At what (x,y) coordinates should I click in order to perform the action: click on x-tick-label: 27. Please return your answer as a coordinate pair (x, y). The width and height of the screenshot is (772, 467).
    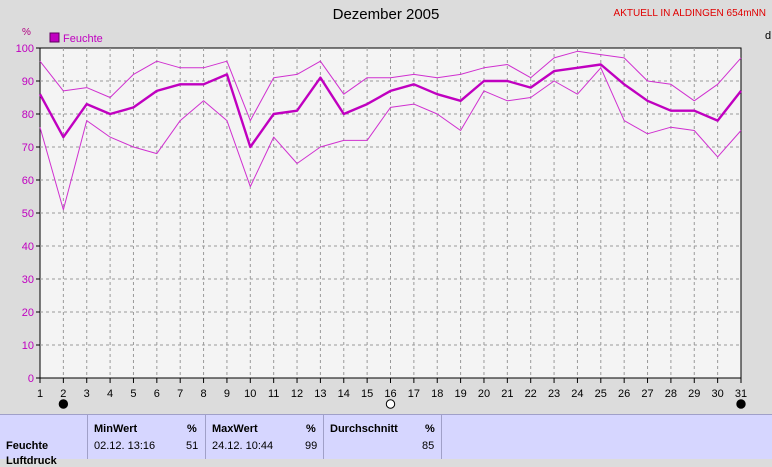
    Looking at the image, I should click on (647, 394).